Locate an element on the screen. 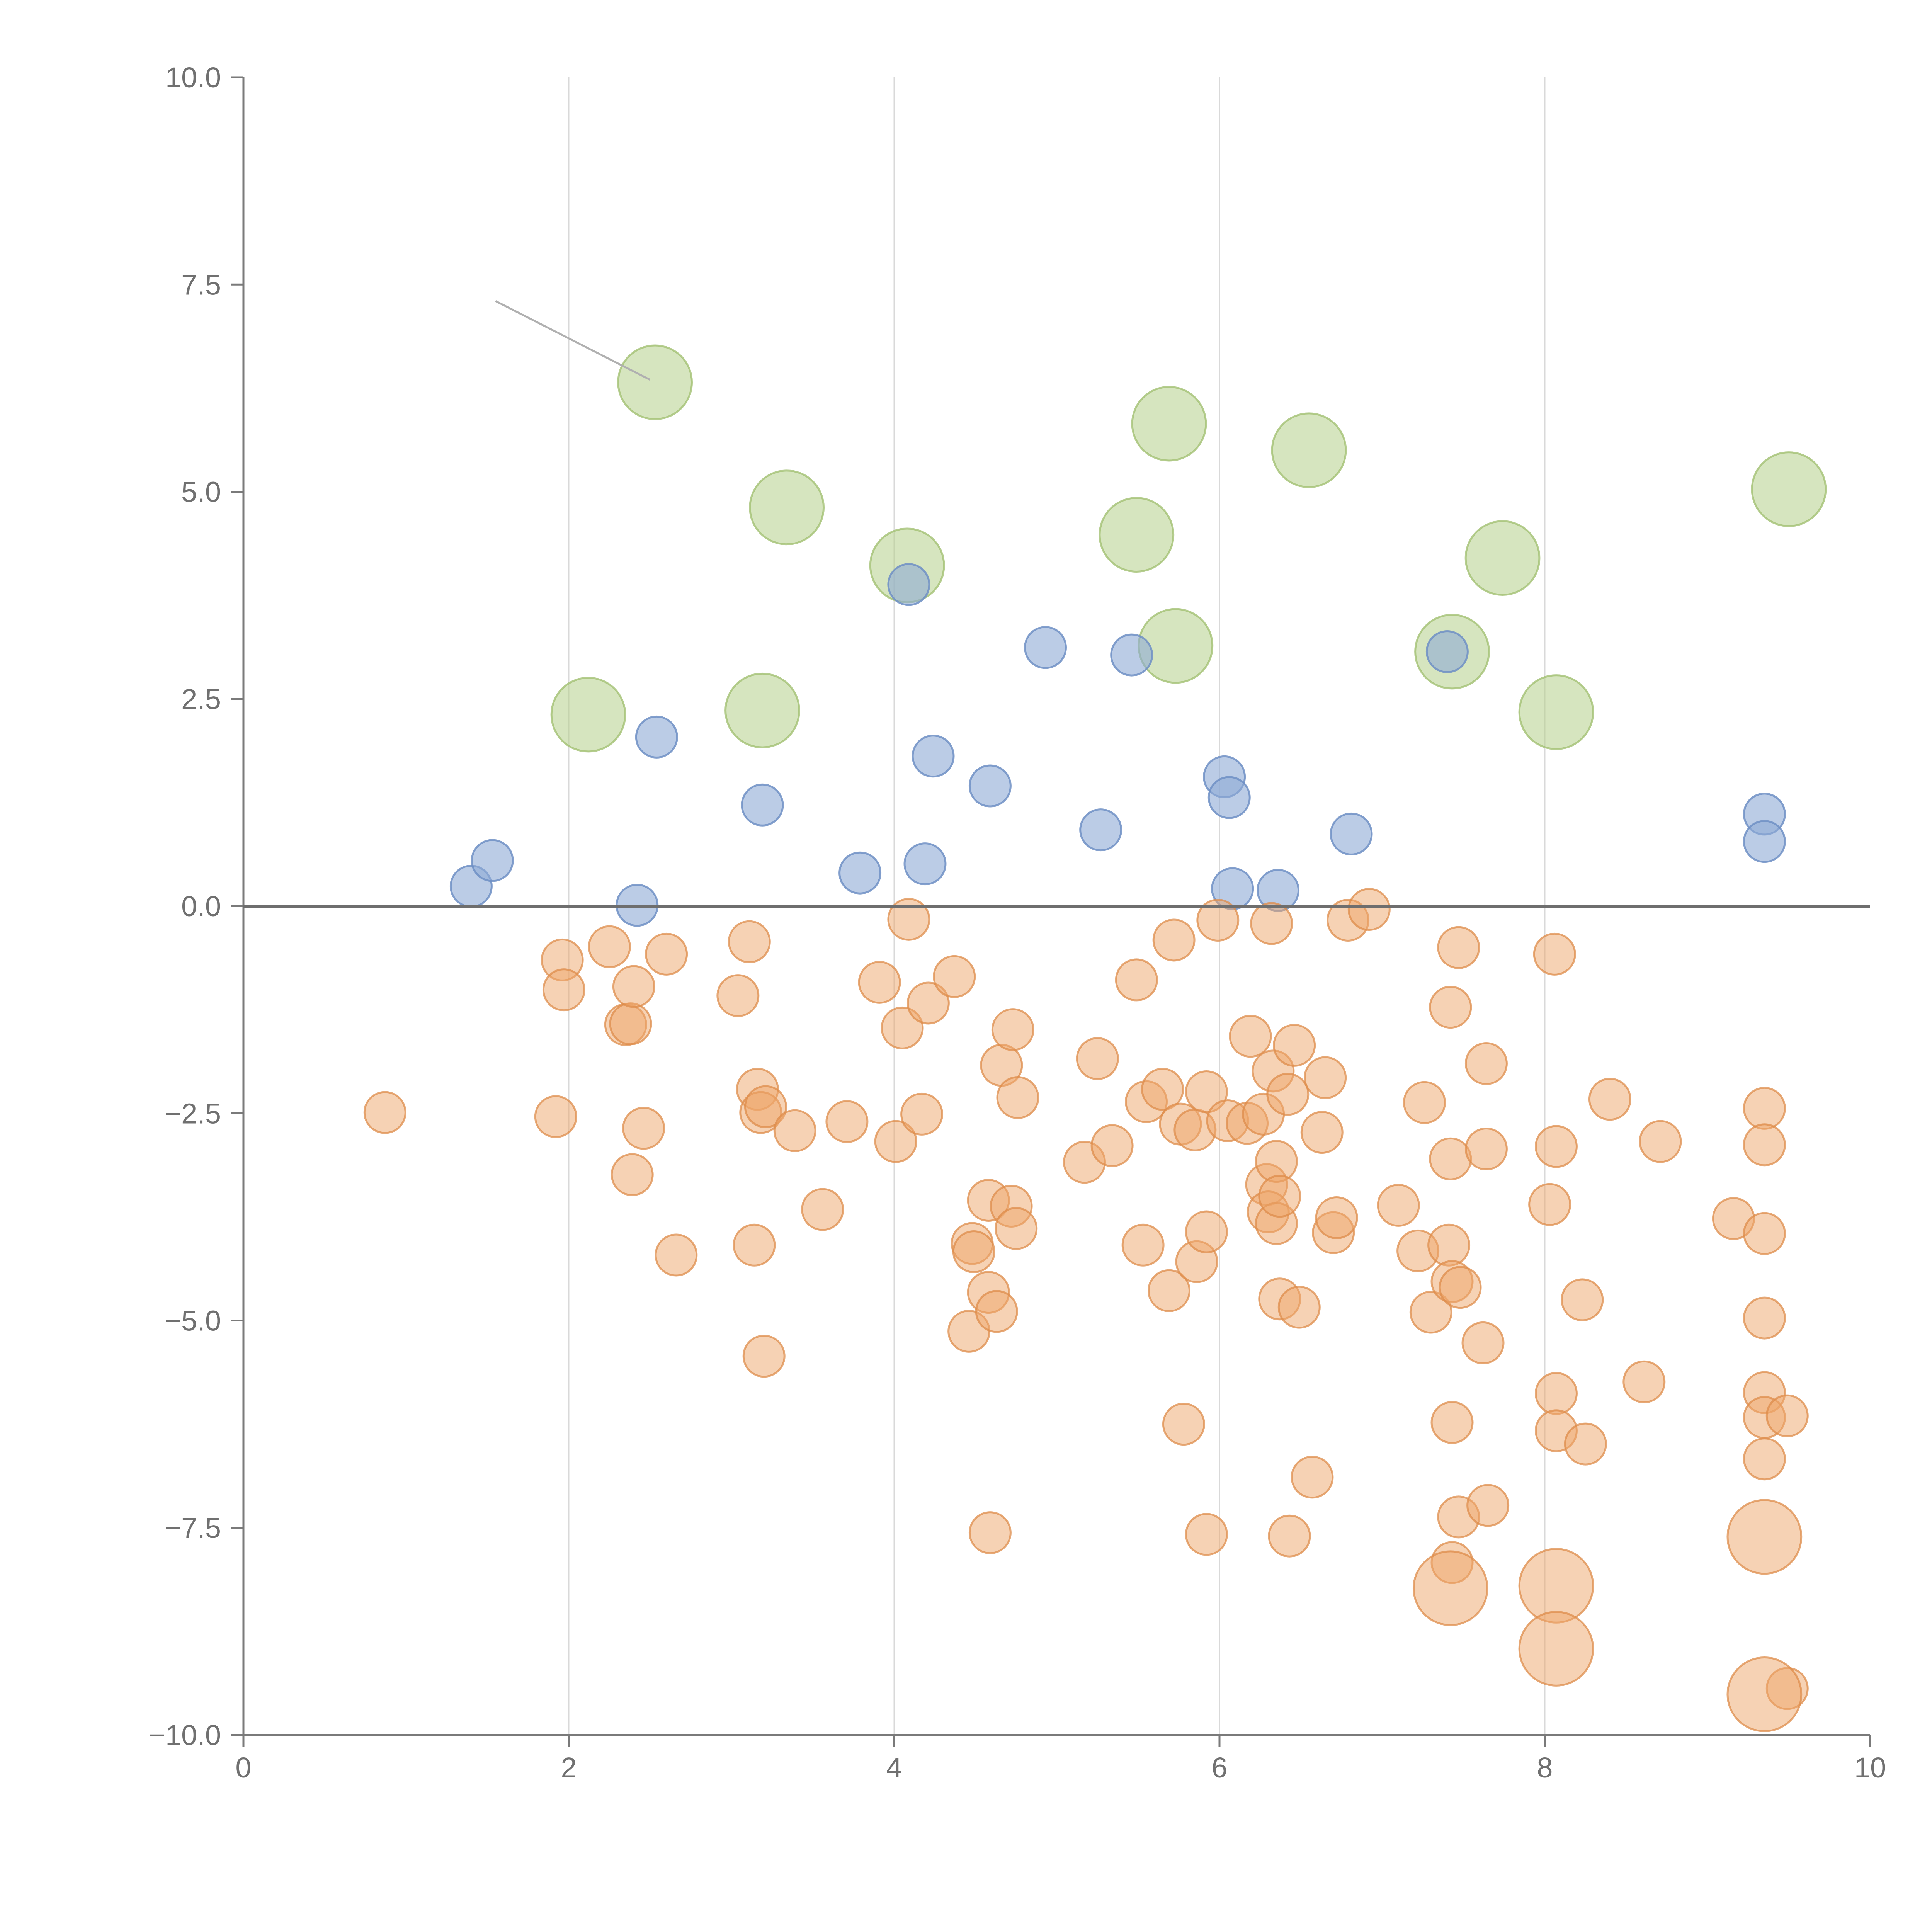  y-tick-label: 10.0 is located at coordinates (193, 78).